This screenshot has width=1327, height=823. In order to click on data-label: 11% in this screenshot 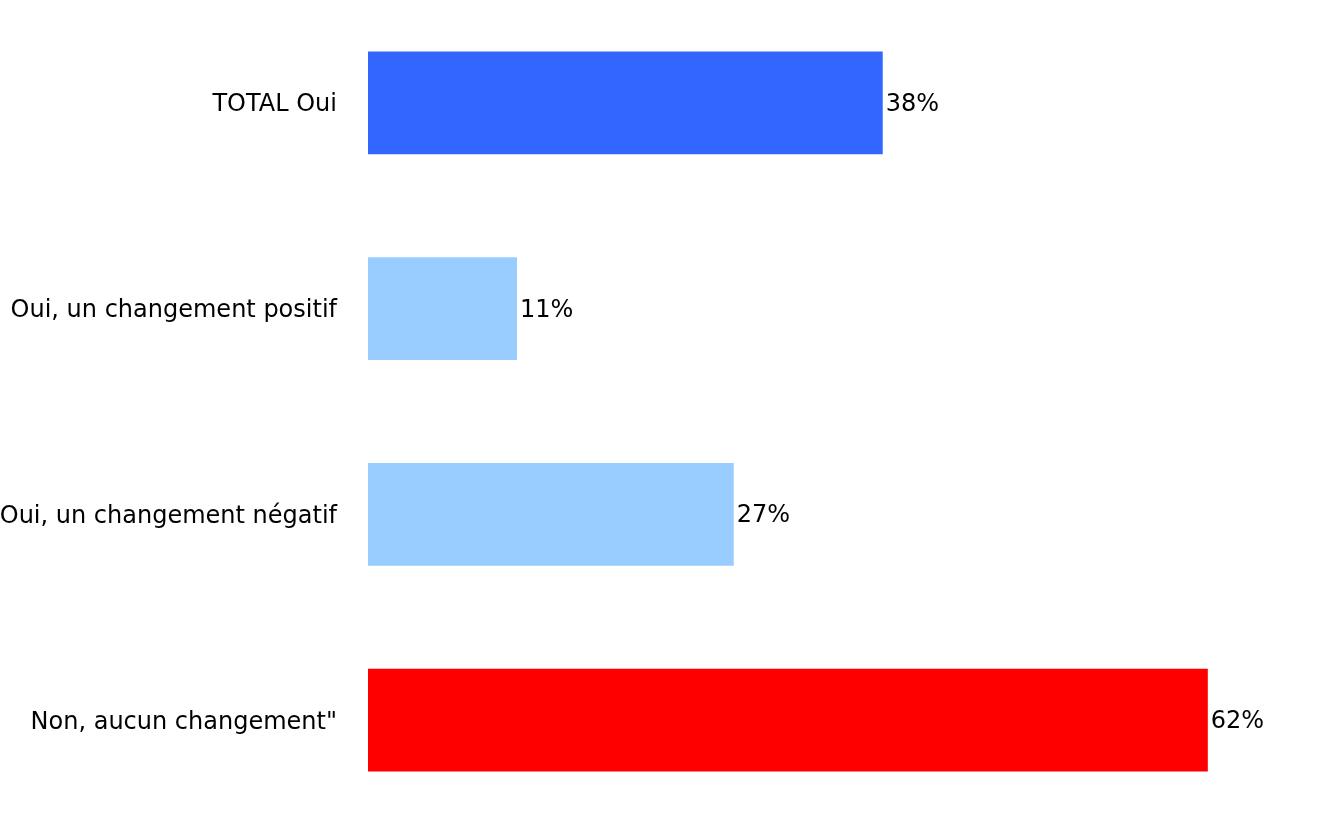, I will do `click(547, 308)`.